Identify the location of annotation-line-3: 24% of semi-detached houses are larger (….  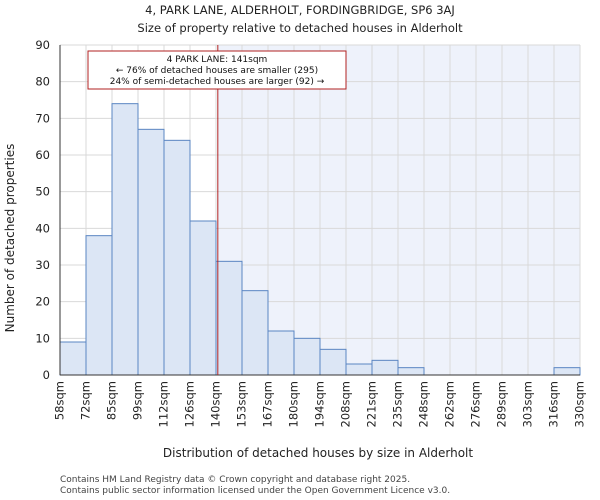
(217, 82).